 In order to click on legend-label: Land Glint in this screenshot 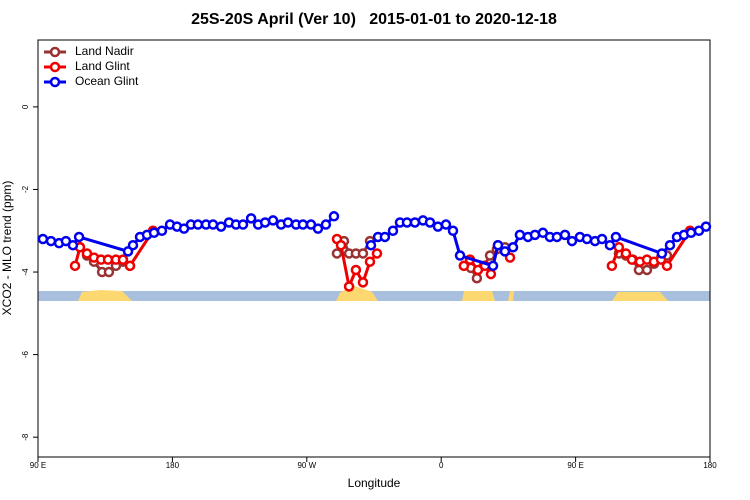, I will do `click(102, 66)`.